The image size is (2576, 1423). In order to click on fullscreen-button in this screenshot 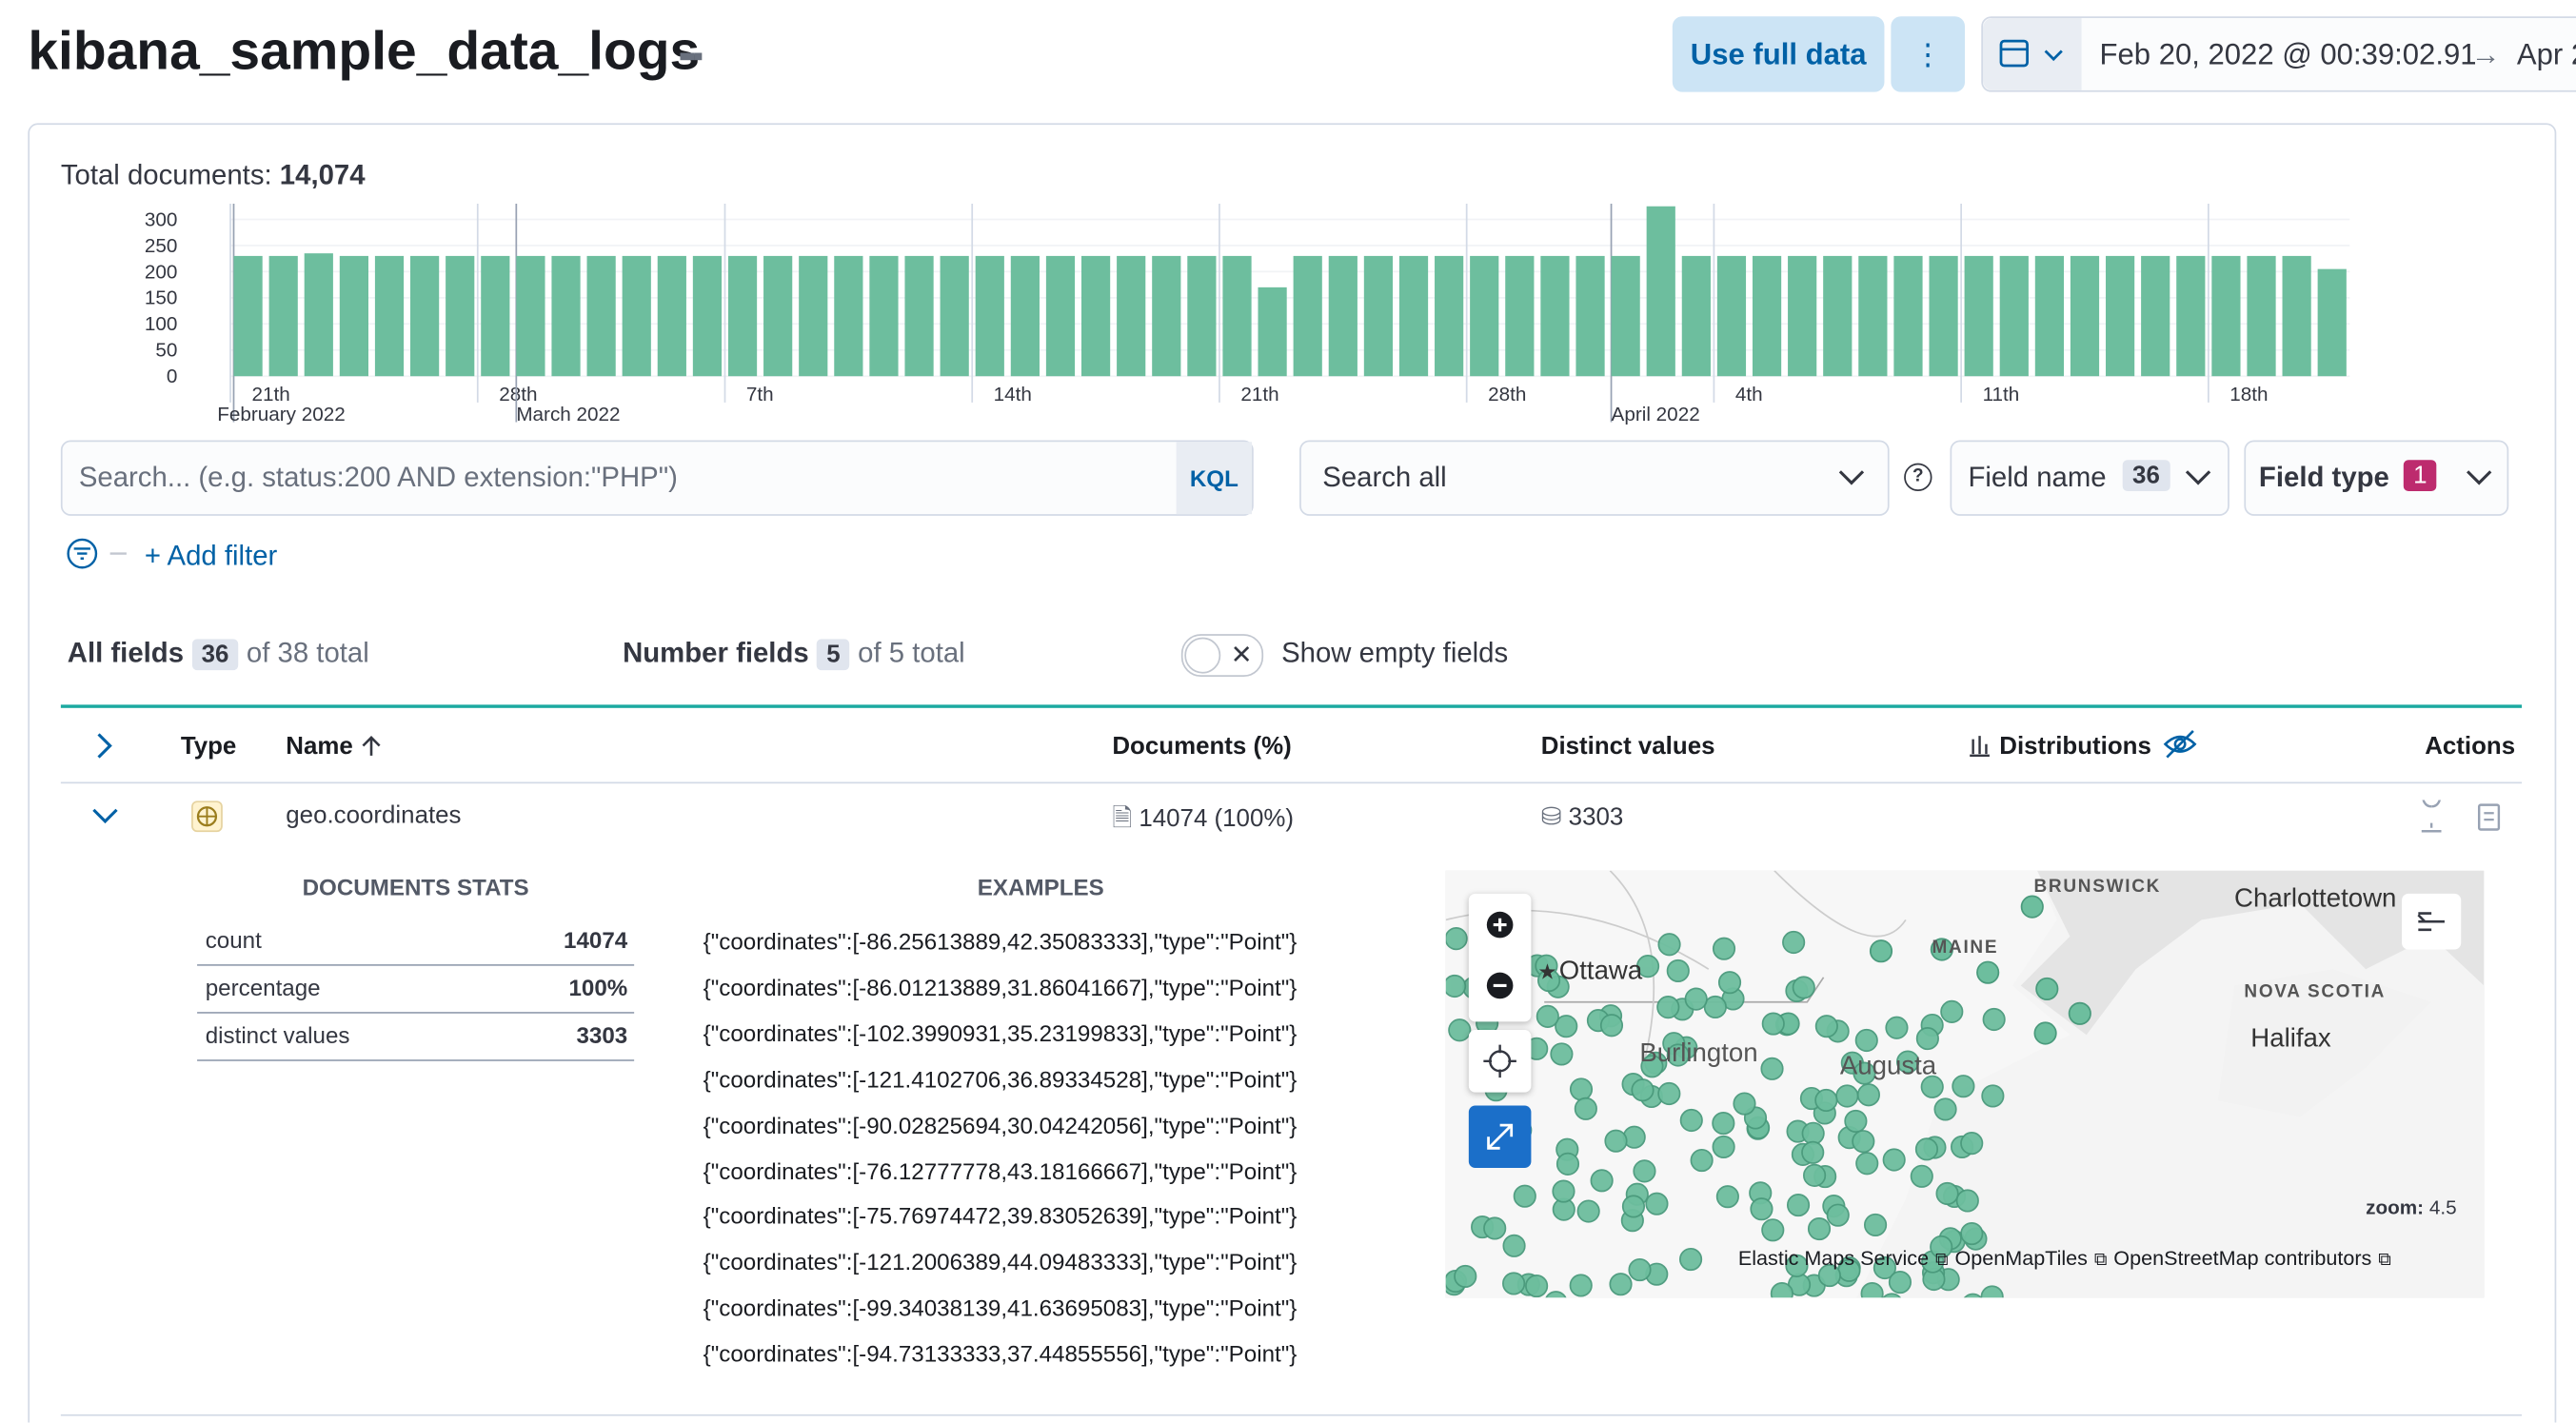, I will do `click(1500, 1137)`.